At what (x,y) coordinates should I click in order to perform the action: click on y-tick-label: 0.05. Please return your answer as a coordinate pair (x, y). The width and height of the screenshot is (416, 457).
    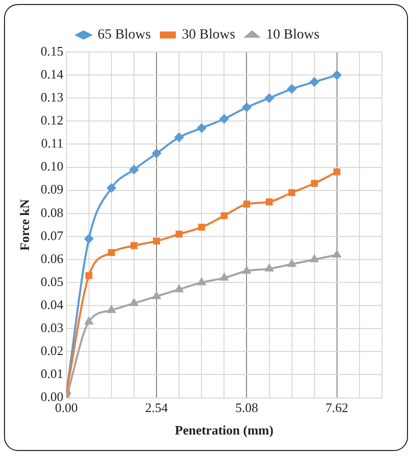
    Looking at the image, I should click on (52, 281).